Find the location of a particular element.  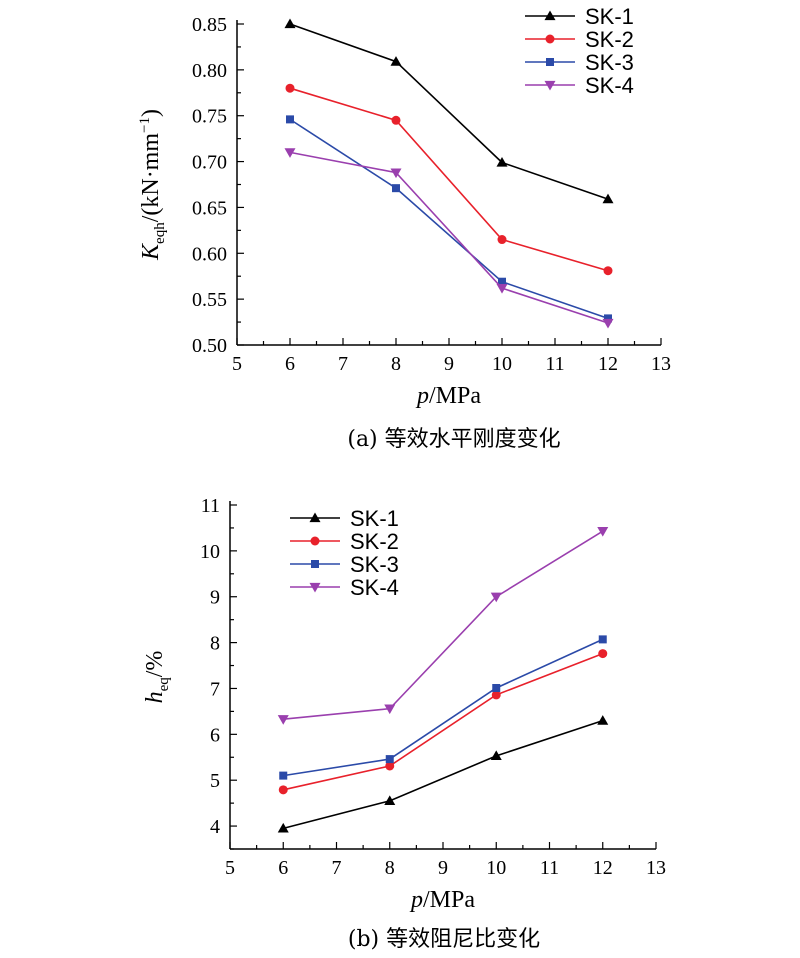

y-tick-label: 5 is located at coordinates (215, 781).